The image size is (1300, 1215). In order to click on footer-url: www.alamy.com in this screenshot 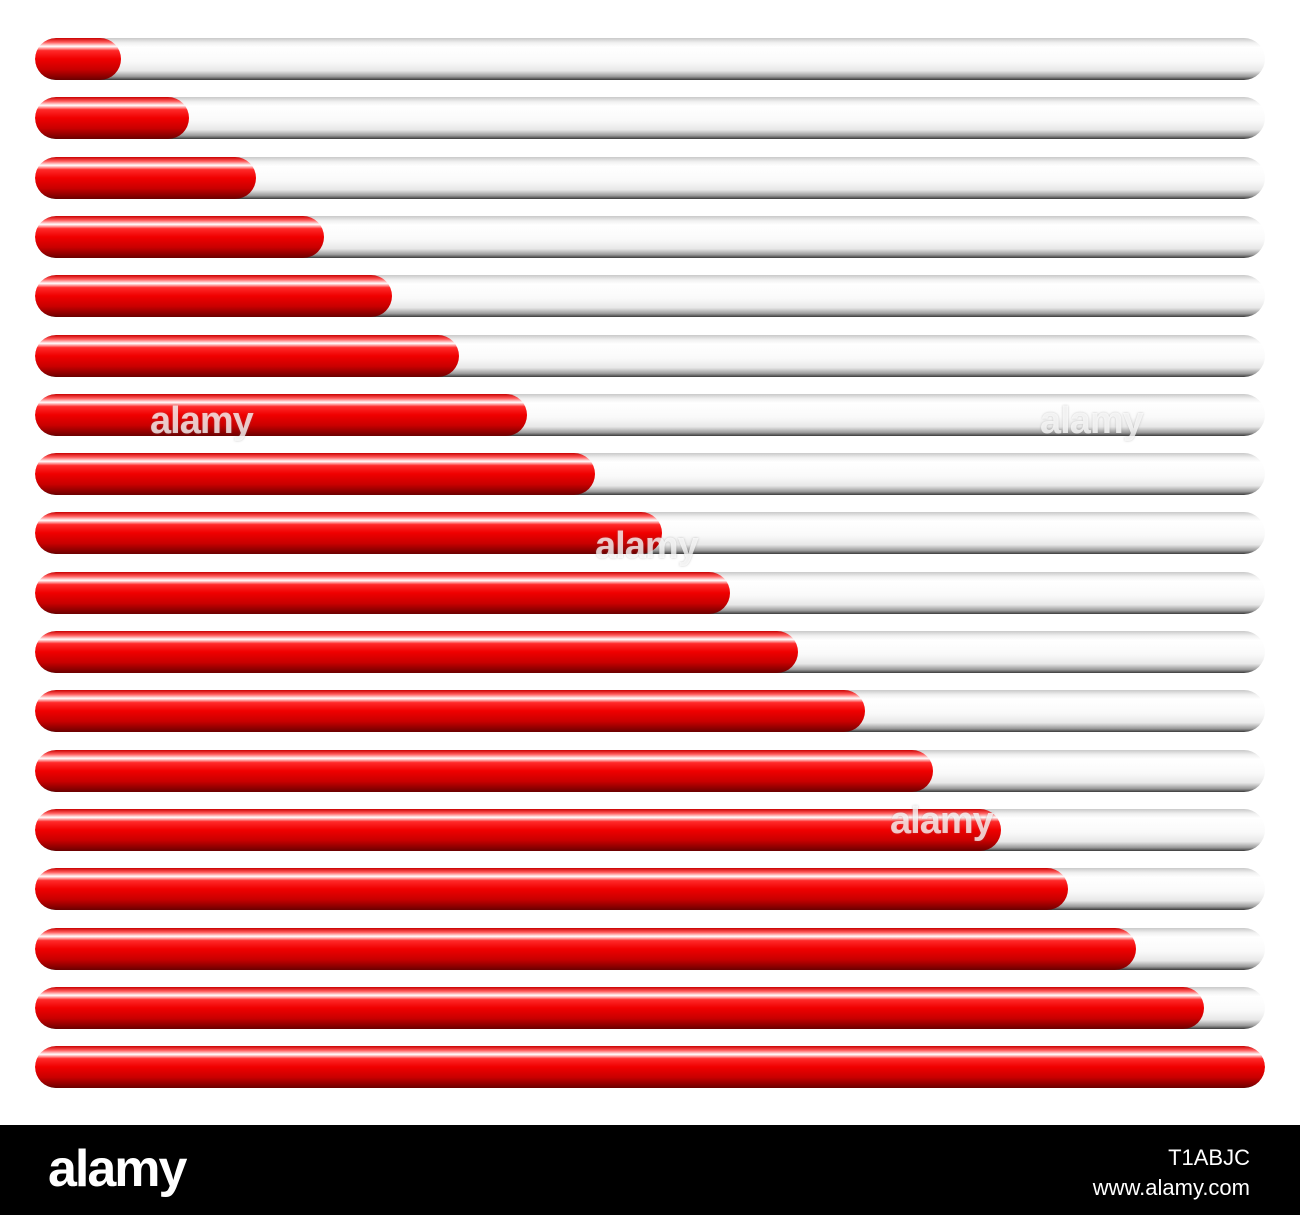, I will do `click(1171, 1187)`.